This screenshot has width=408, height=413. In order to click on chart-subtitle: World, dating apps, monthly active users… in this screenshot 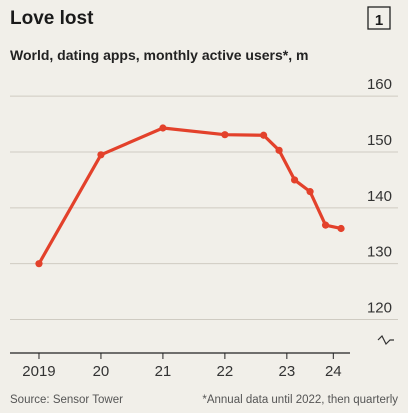, I will do `click(159, 55)`.